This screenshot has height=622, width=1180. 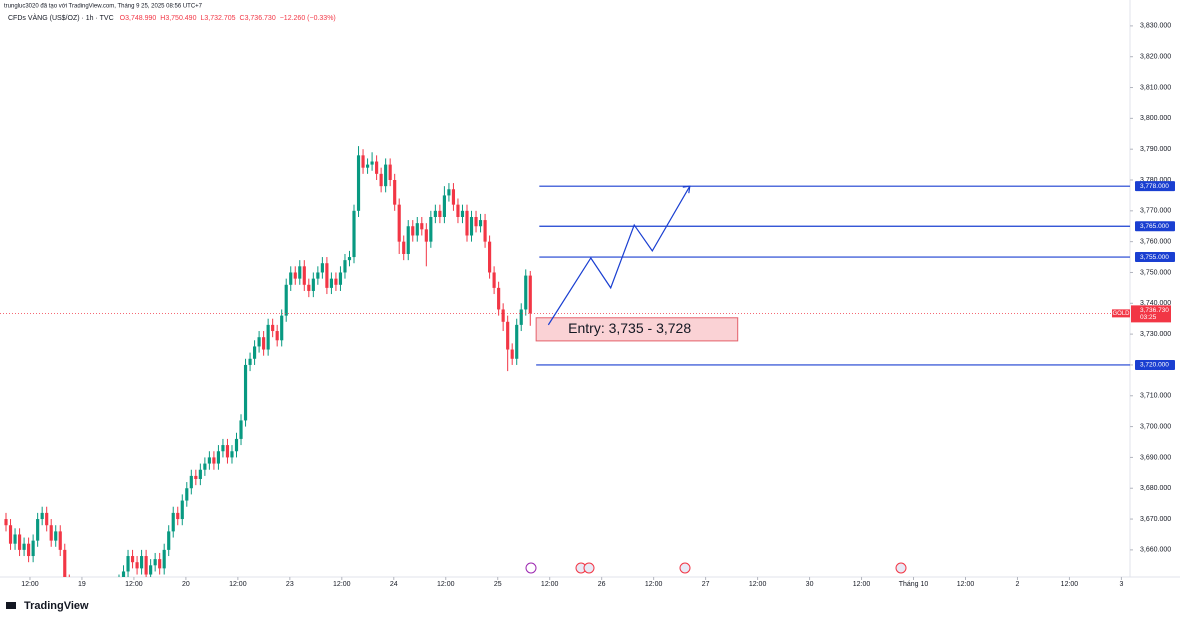 I want to click on footer-logo: TradingView, so click(x=56, y=606).